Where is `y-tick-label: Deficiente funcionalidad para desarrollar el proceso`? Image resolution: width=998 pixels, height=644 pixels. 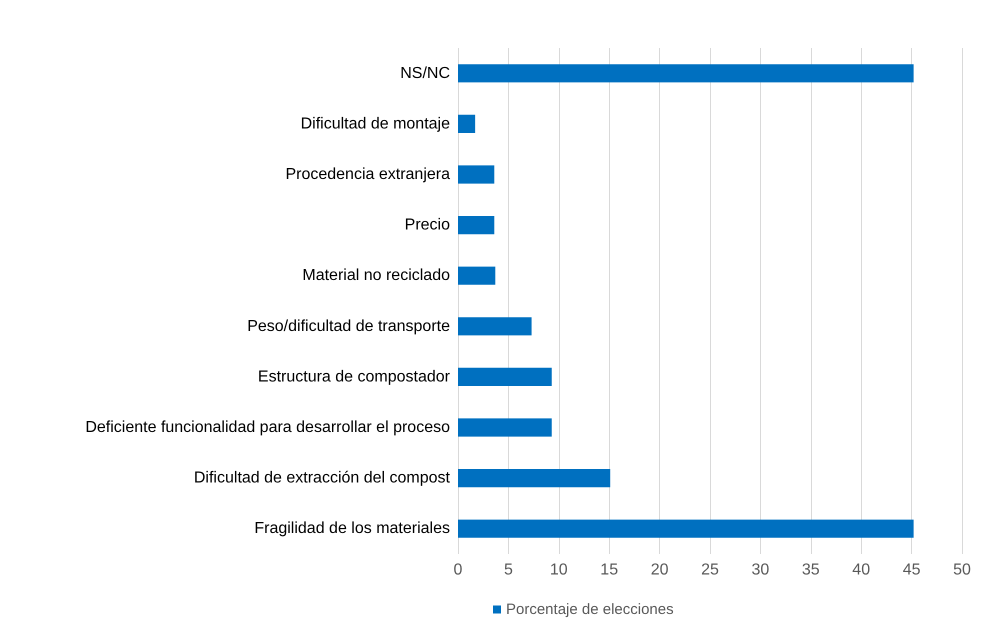
y-tick-label: Deficiente funcionalidad para desarrollar el proceso is located at coordinates (267, 427).